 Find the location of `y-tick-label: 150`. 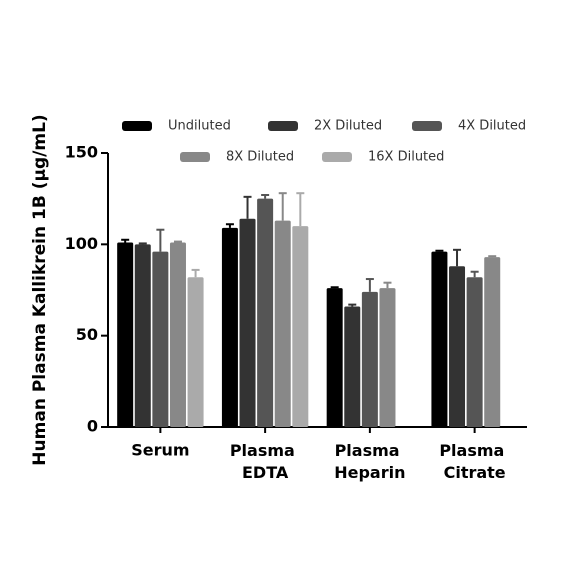

y-tick-label: 150 is located at coordinates (81, 152).